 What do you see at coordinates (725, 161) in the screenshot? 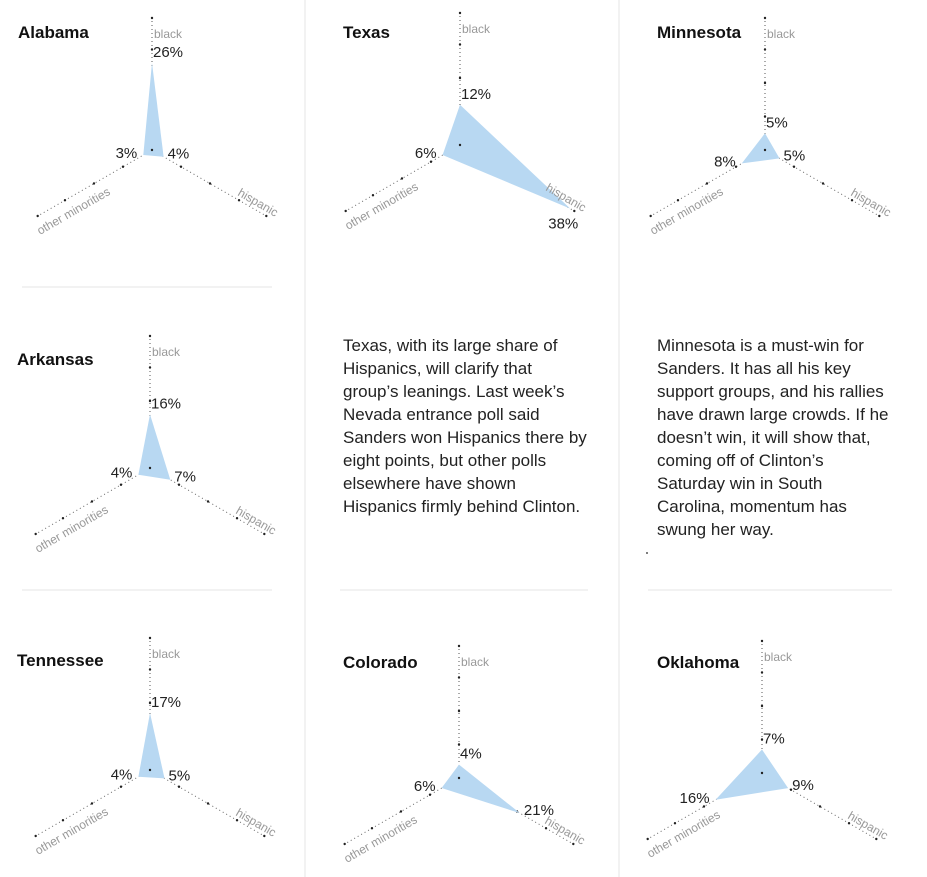
I see `value-label-other-minorities: 8%` at bounding box center [725, 161].